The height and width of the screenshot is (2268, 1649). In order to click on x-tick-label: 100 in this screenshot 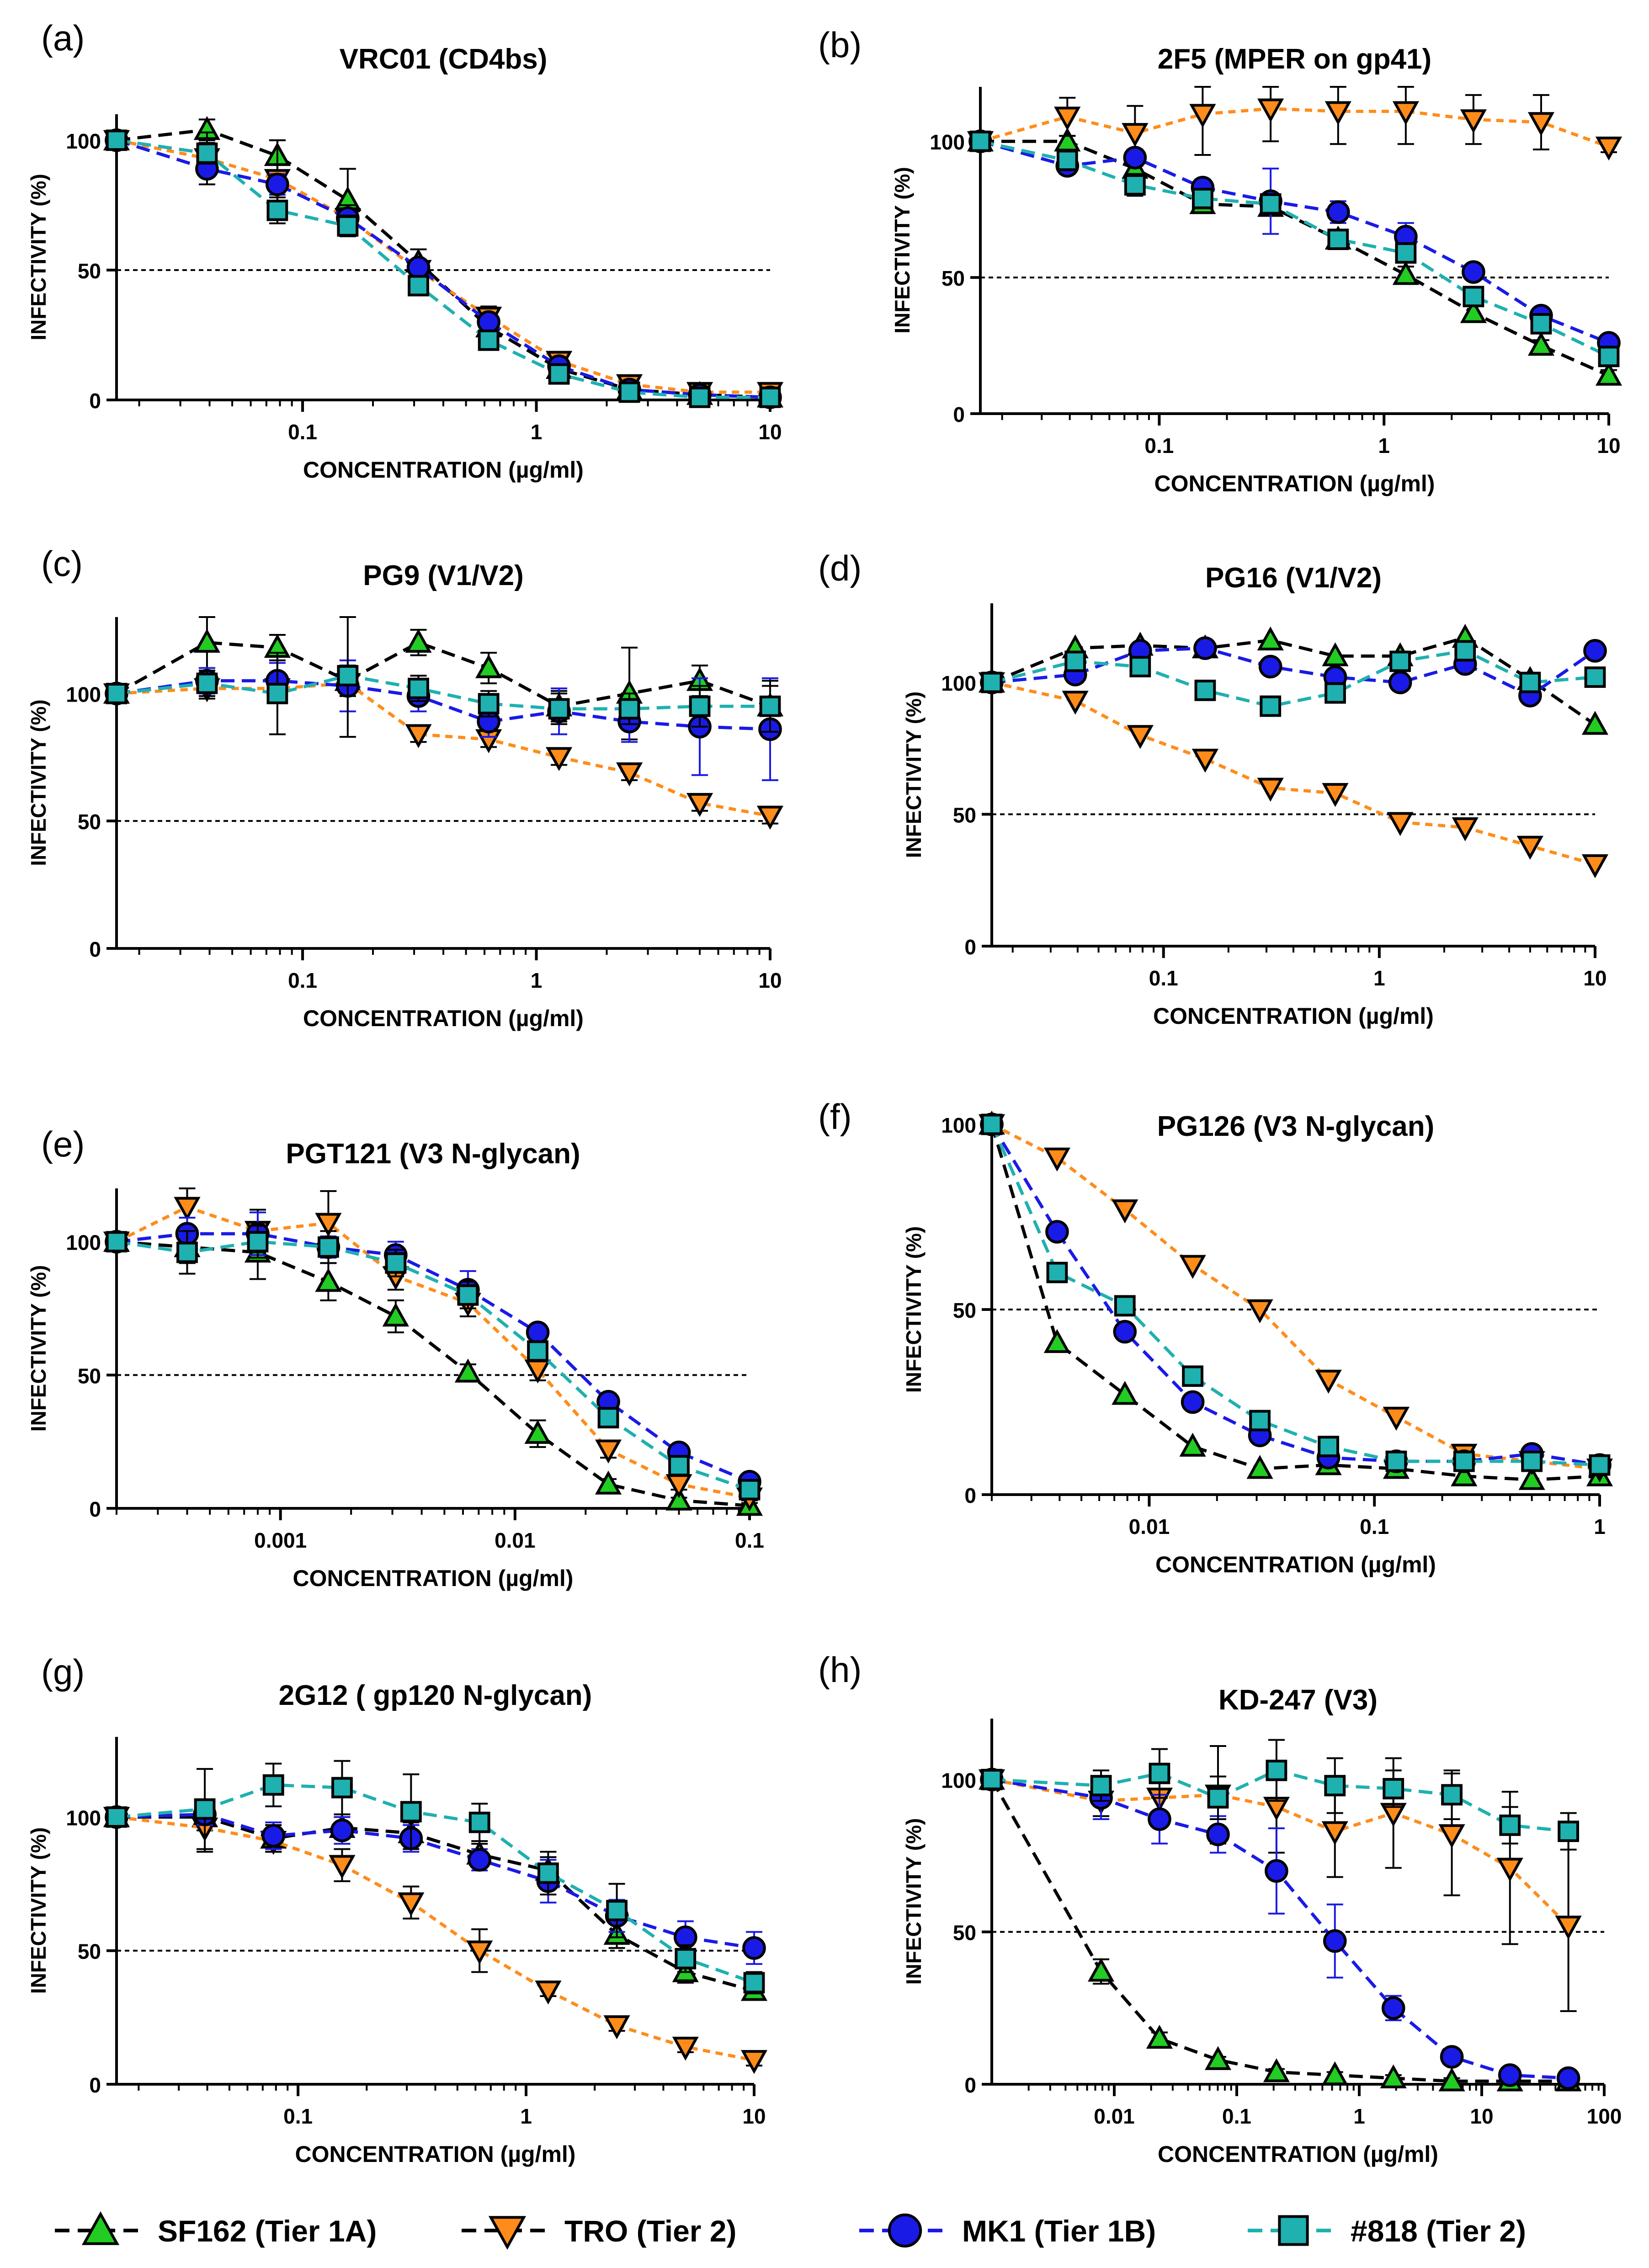, I will do `click(1605, 2116)`.